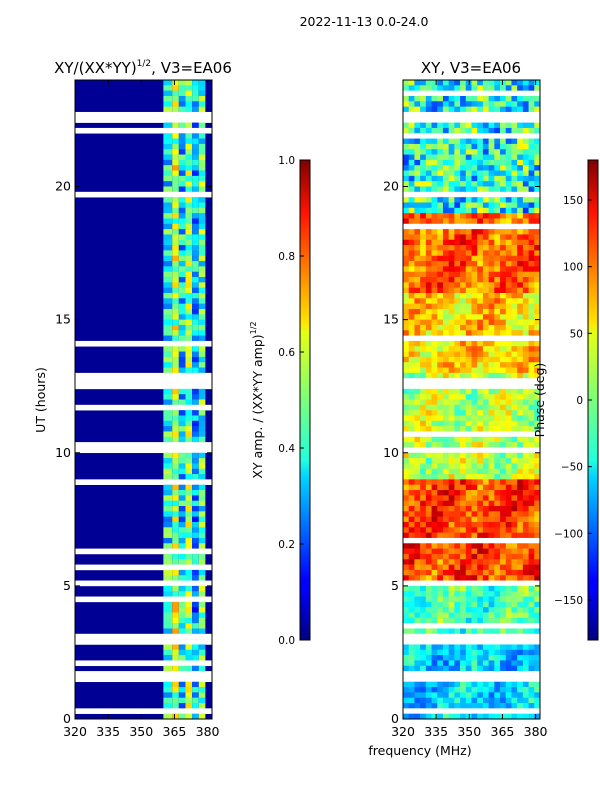 The height and width of the screenshot is (800, 600). I want to click on colorbar-tick-label: 100, so click(573, 268).